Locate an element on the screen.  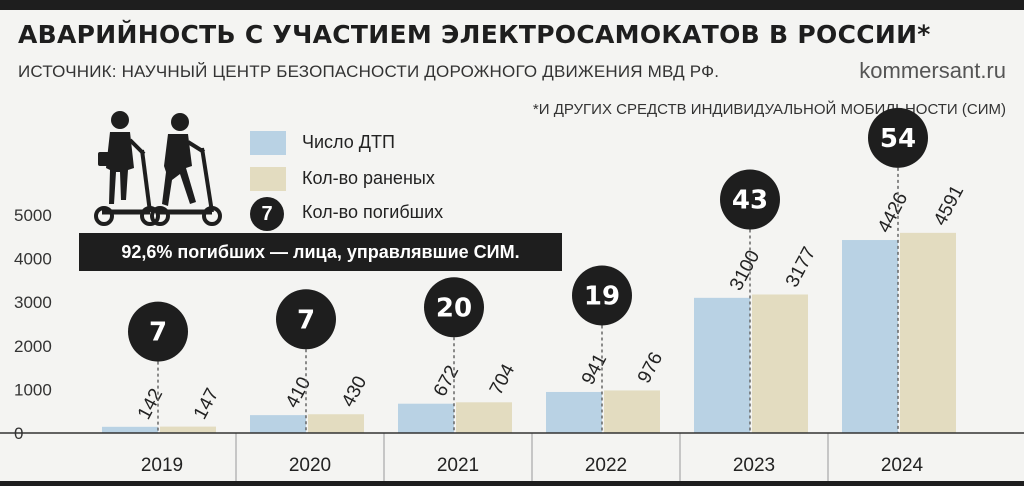
bottom-rule is located at coordinates (512, 483).